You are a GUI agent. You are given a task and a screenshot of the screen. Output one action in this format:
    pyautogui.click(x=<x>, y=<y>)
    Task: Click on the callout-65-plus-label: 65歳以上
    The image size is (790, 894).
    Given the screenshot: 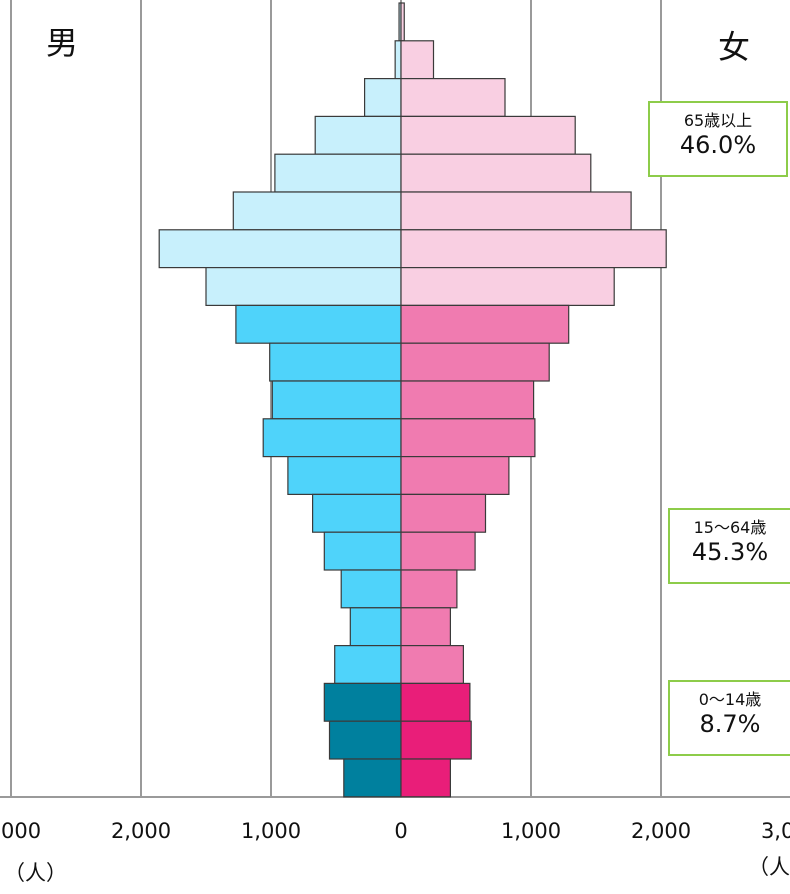 What is the action you would take?
    pyautogui.click(x=718, y=120)
    